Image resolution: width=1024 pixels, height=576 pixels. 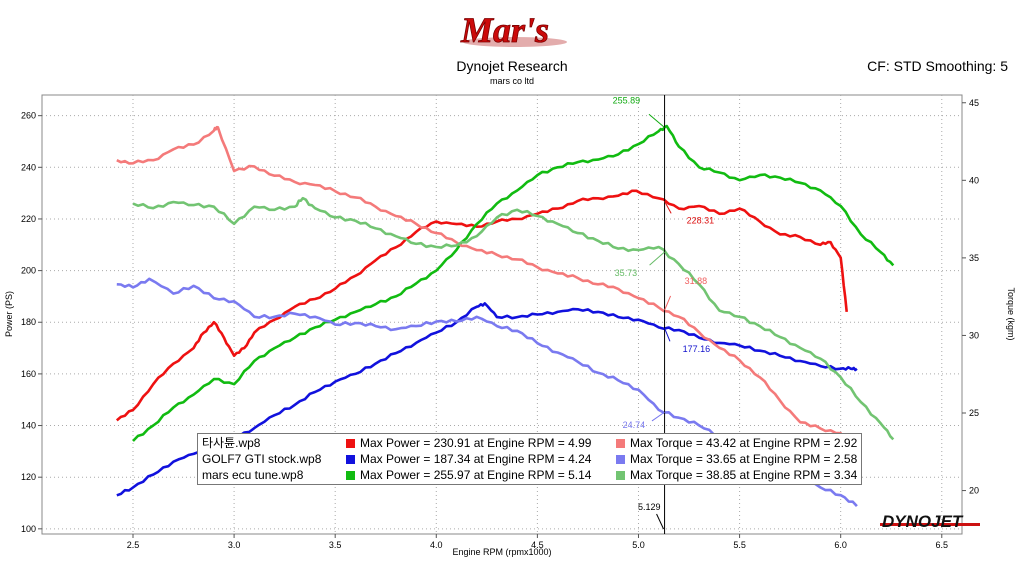 What do you see at coordinates (627, 100) in the screenshot?
I see `cursor-point-label: 255.89` at bounding box center [627, 100].